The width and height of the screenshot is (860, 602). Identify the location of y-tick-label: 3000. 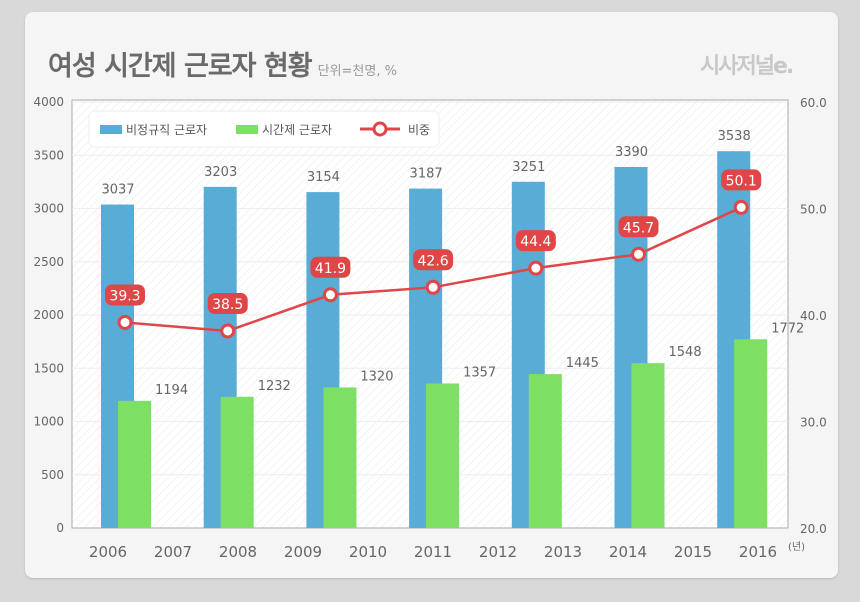
(48, 209).